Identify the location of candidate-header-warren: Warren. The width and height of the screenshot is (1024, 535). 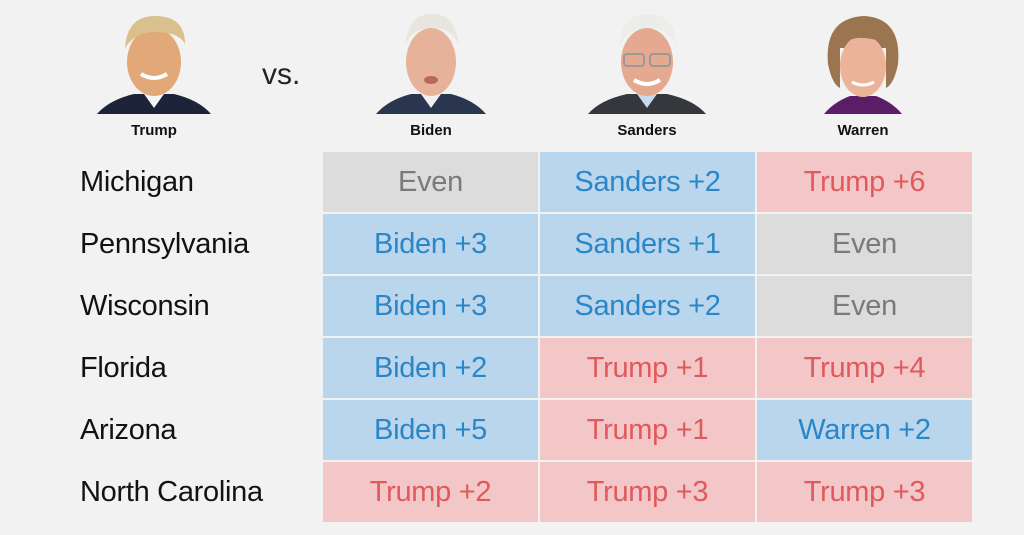
(863, 75).